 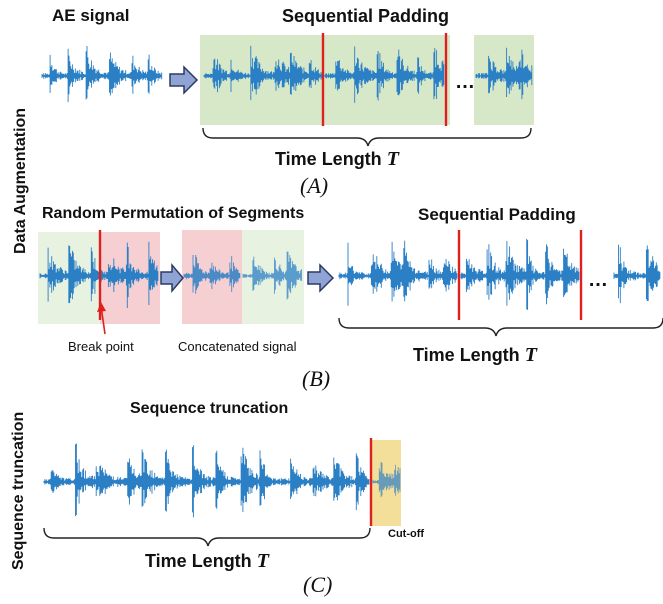 I want to click on truncated-signal-waveform, so click(x=206, y=480).